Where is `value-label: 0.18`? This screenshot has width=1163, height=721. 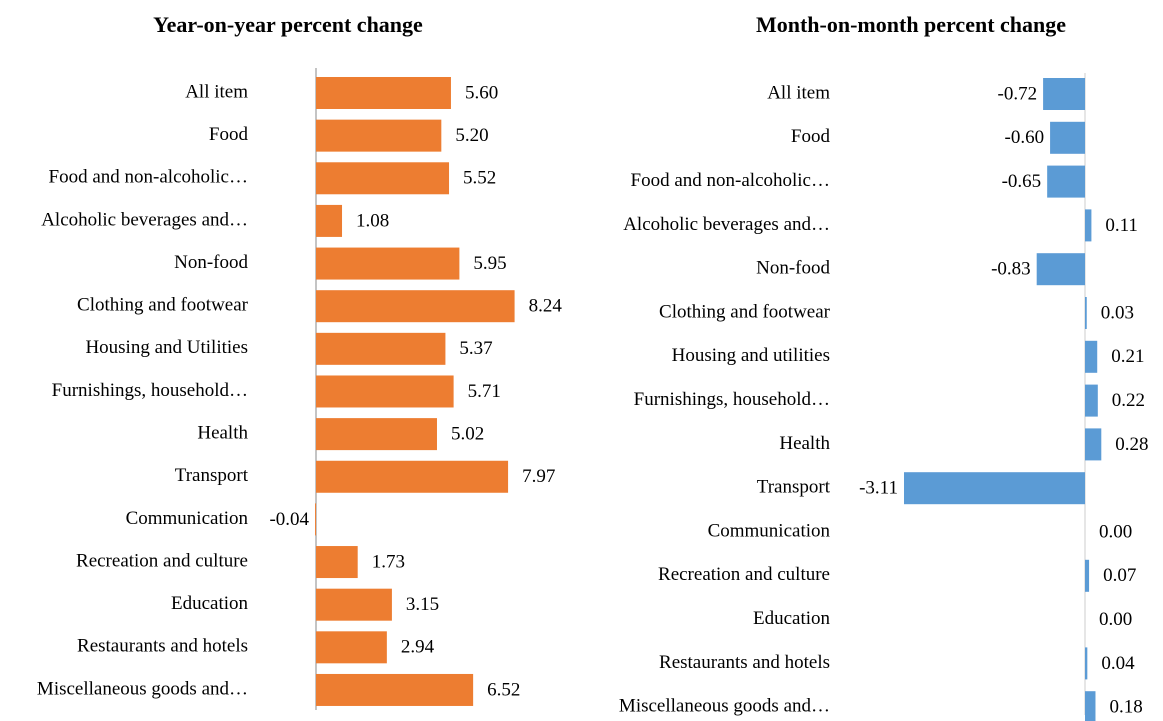 value-label: 0.18 is located at coordinates (1125, 707).